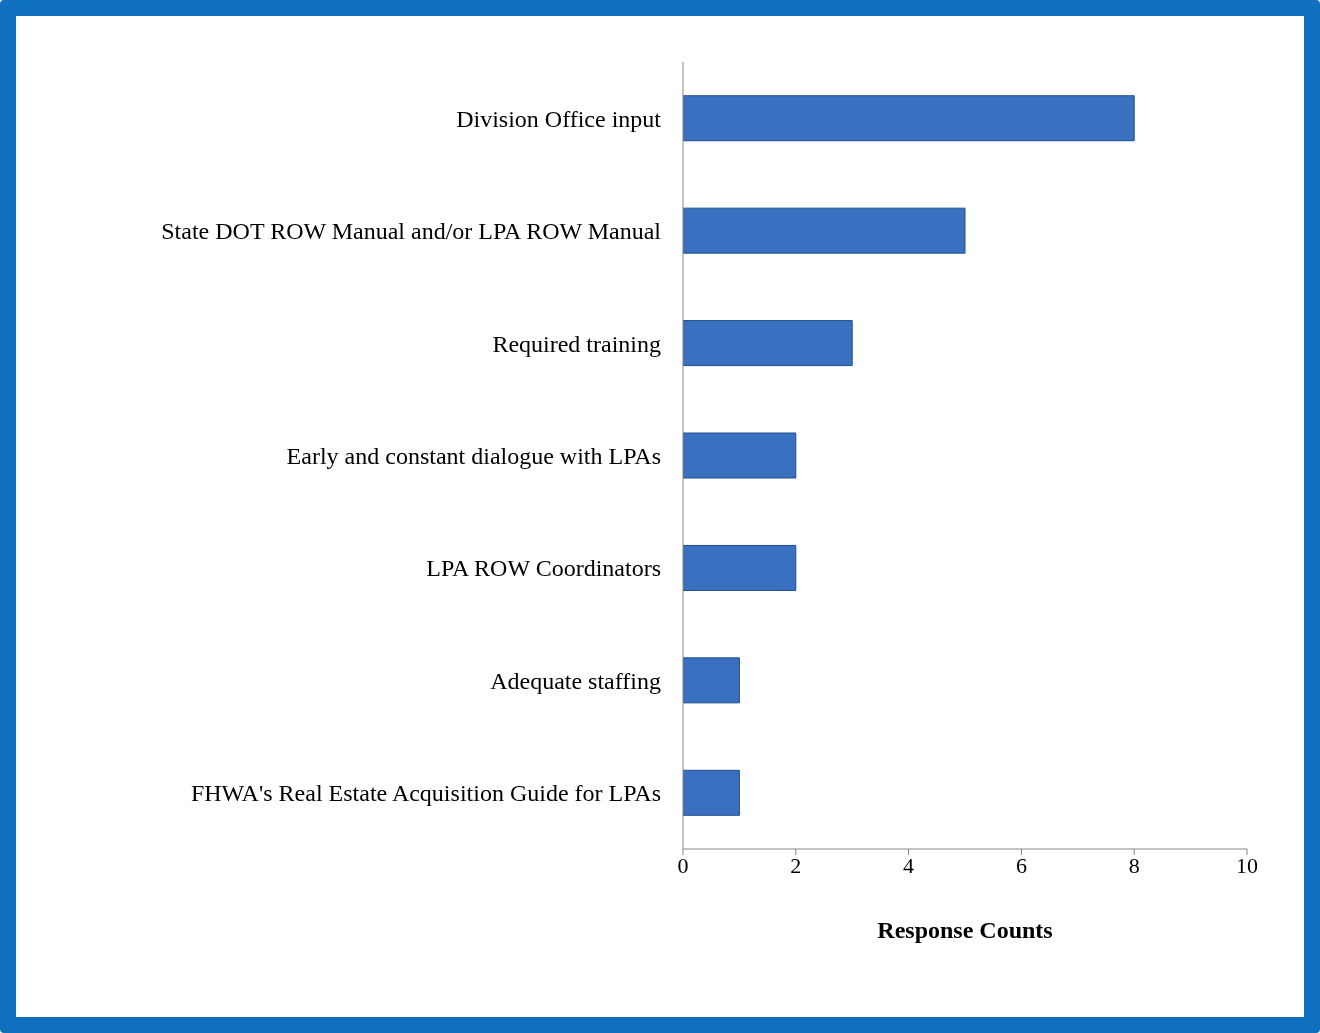 The width and height of the screenshot is (1320, 1033). What do you see at coordinates (411, 231) in the screenshot?
I see `y-tick-label: State DOT ROW Manual and/or LPA ROW Manual` at bounding box center [411, 231].